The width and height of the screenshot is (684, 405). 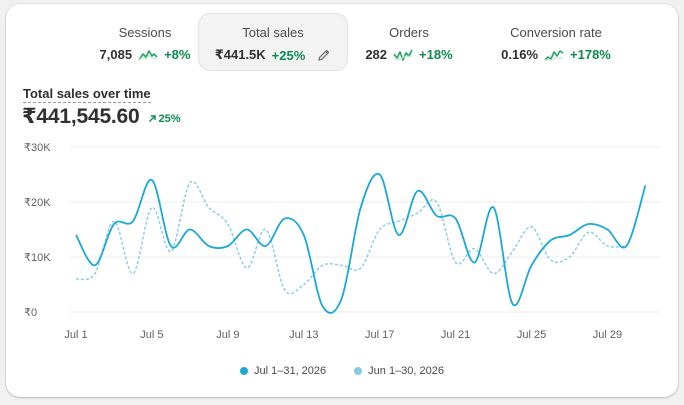 I want to click on arrow-up-right-icon, so click(x=152, y=118).